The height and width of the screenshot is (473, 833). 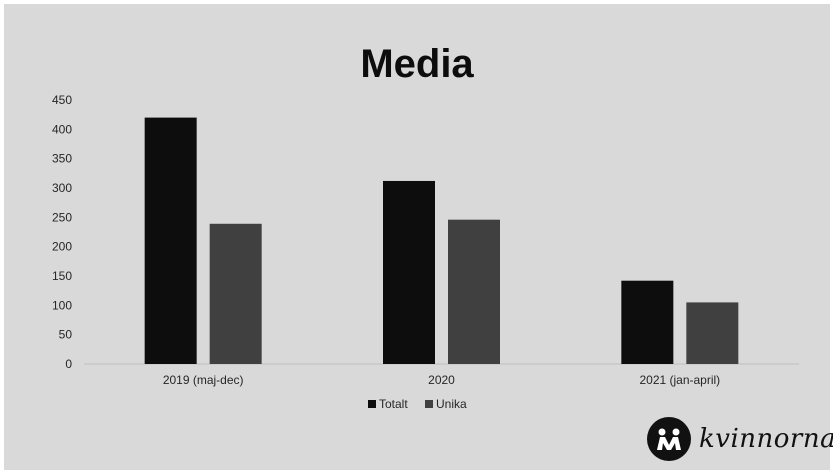 I want to click on x-tick-label: 2021 (jan-april), so click(x=679, y=380).